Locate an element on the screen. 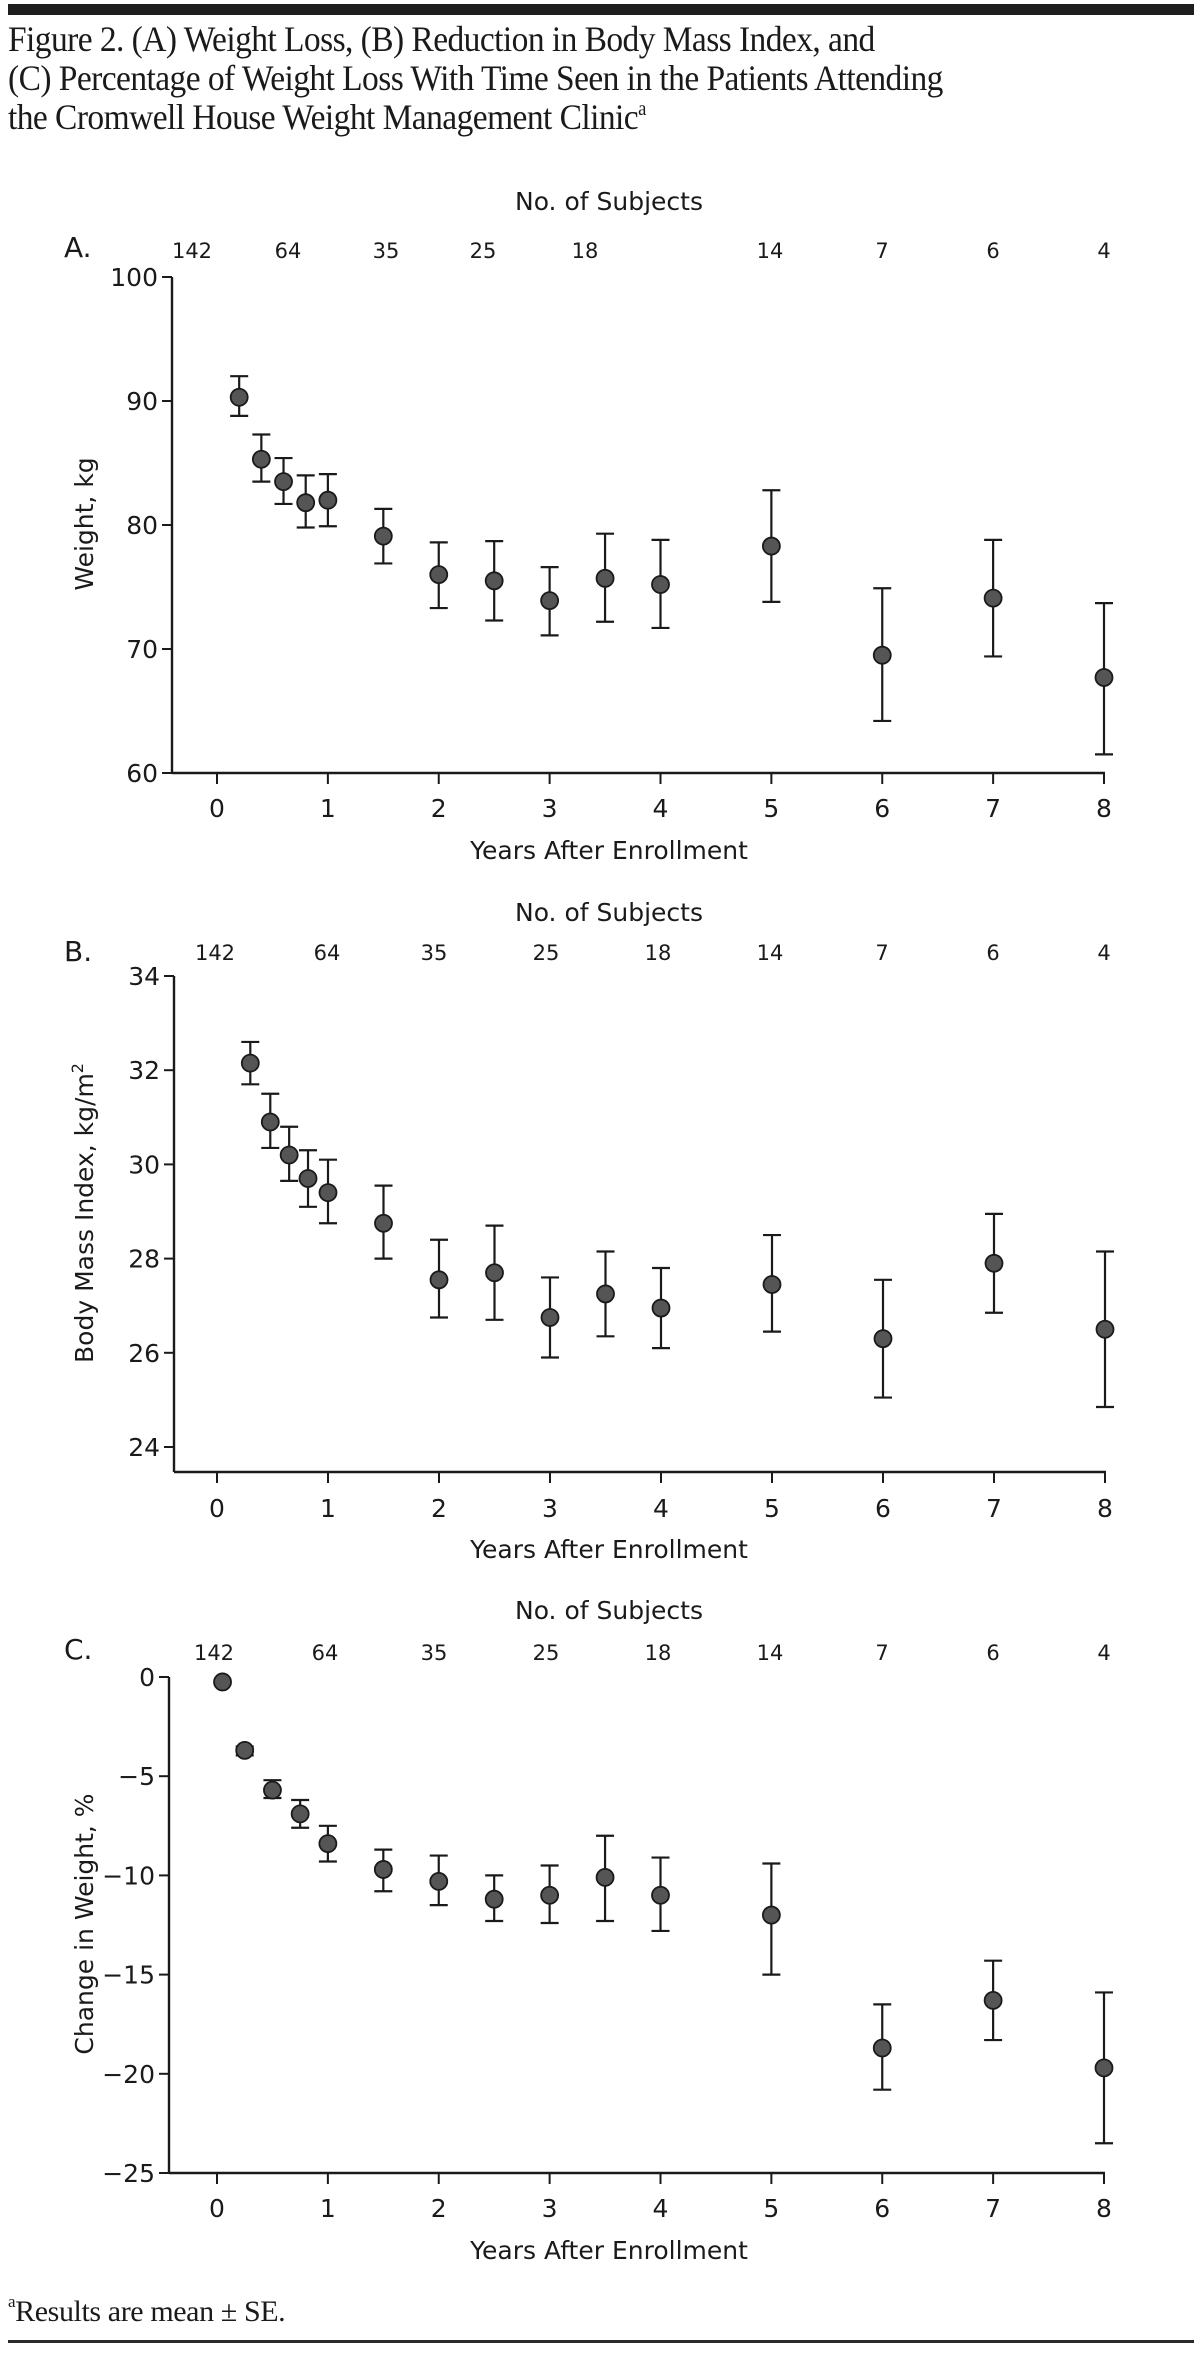 This screenshot has height=2353, width=1198. y-axis-label: Weight, kg is located at coordinates (84, 523).